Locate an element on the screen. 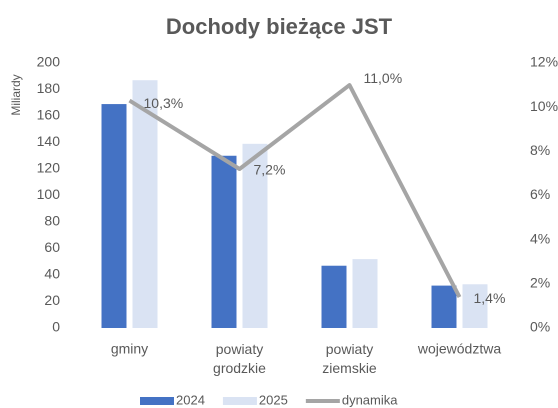 The image size is (558, 408). y2-tick-label: 6% is located at coordinates (540, 194).